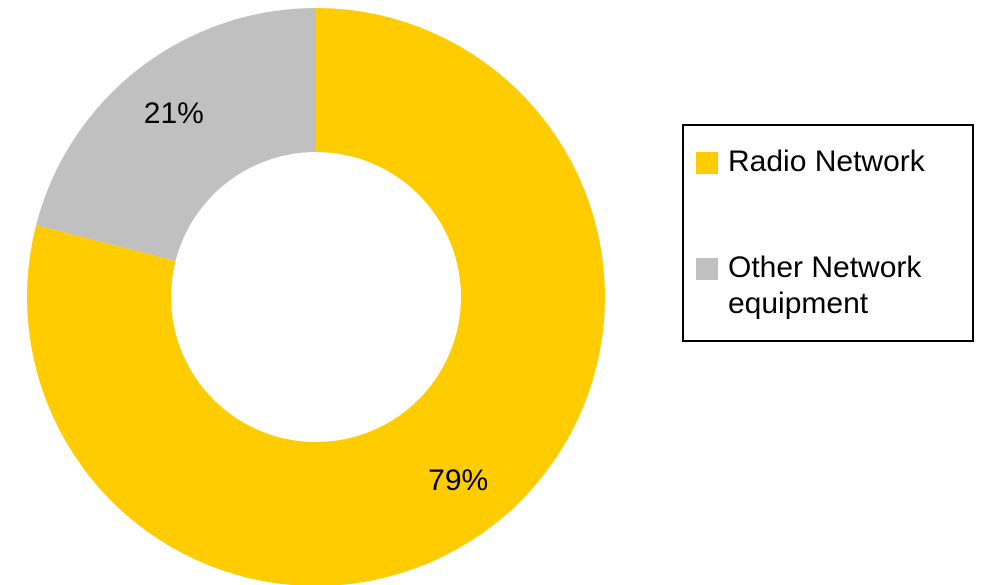  What do you see at coordinates (826, 161) in the screenshot?
I see `legend-label-radio-network: Radio Network` at bounding box center [826, 161].